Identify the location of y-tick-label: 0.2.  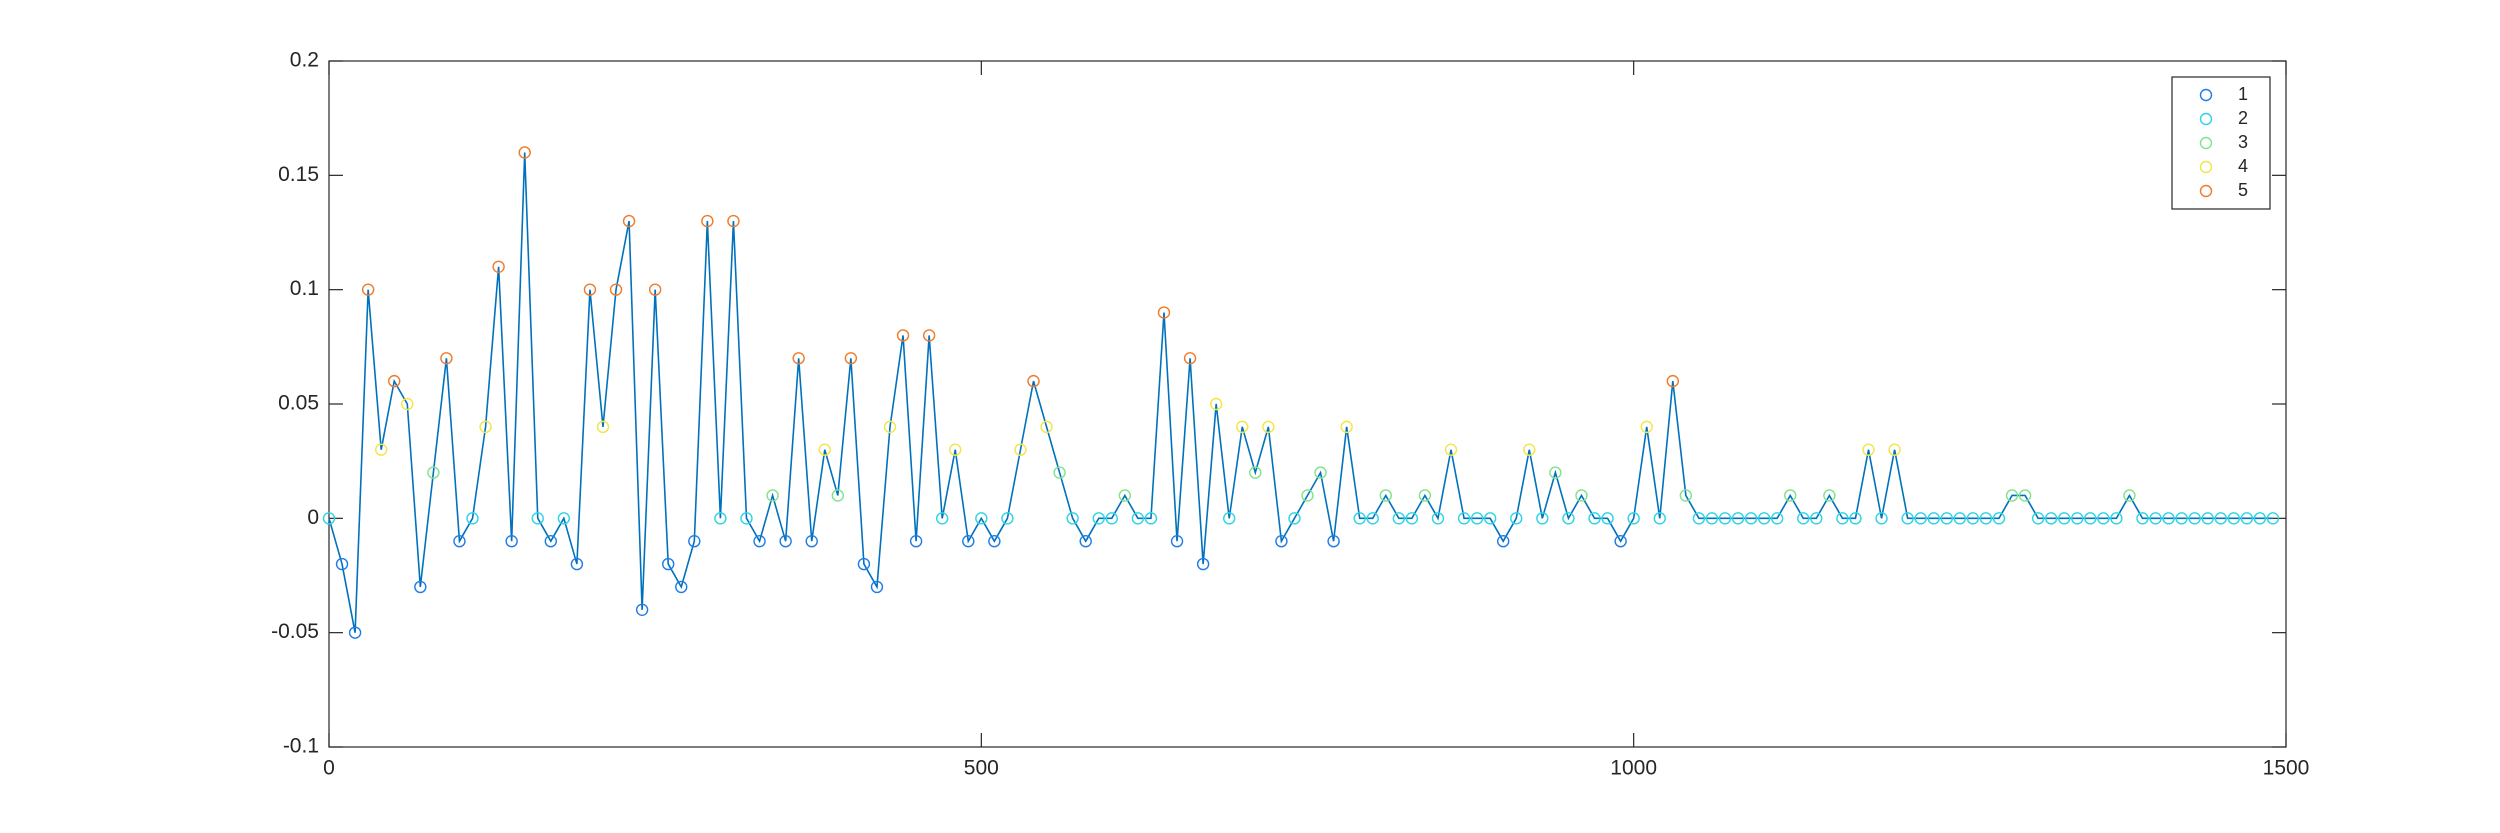
(304, 60).